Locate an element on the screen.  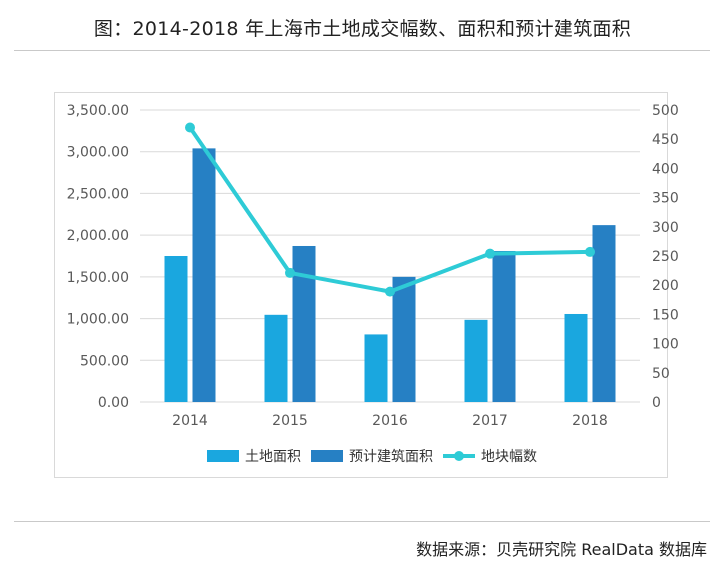
y-left-tick-label: 500.00 is located at coordinates (104, 361).